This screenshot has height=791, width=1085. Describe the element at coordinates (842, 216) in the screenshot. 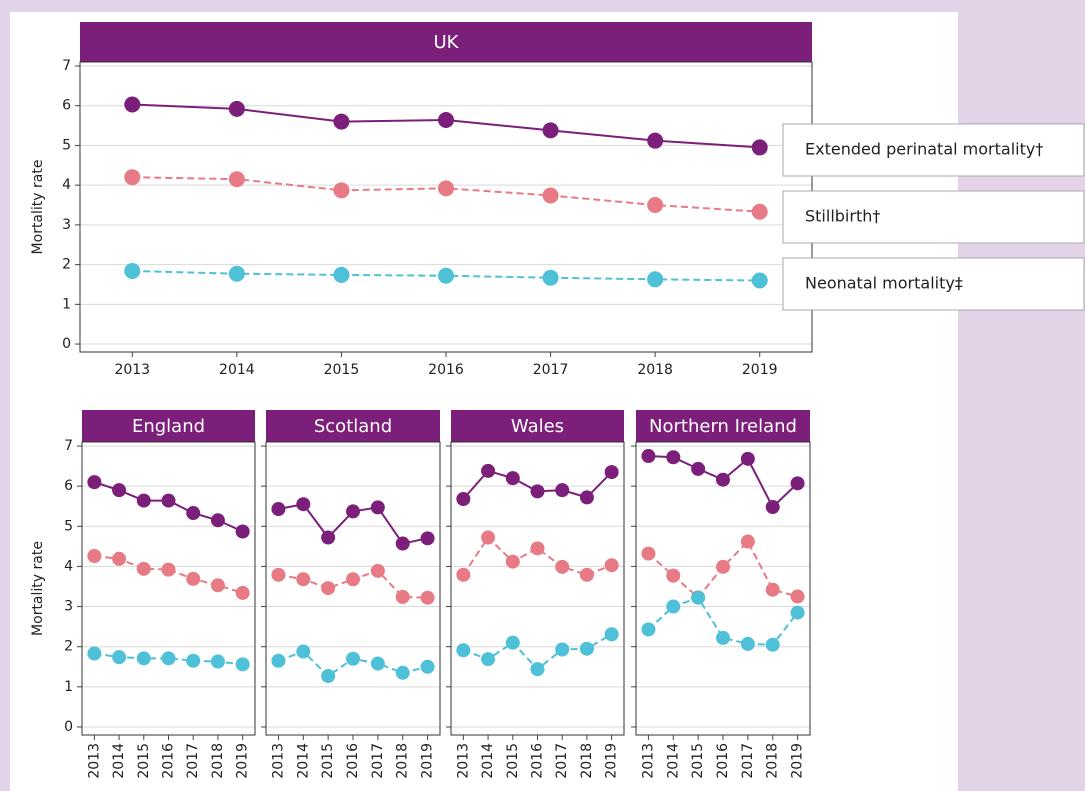

I see `legend-label: Stillbirth†` at that location.